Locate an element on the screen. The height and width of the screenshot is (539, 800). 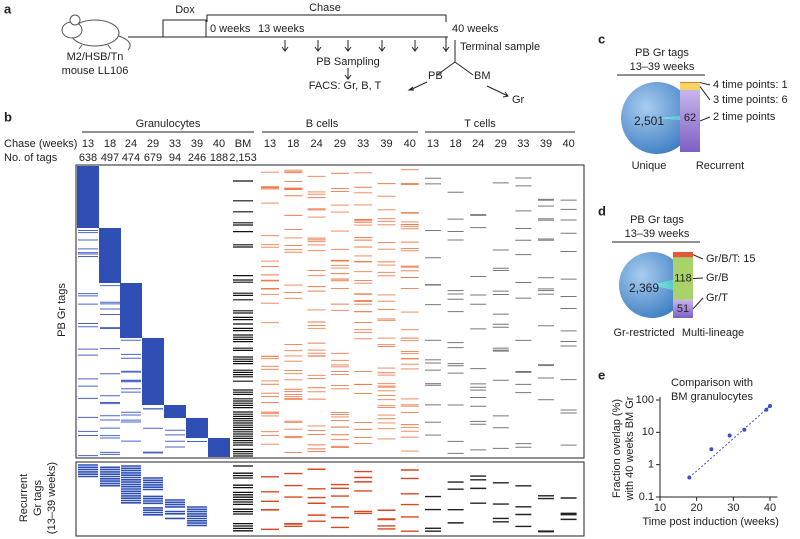
segment-label: 2 time points is located at coordinates (744, 117).